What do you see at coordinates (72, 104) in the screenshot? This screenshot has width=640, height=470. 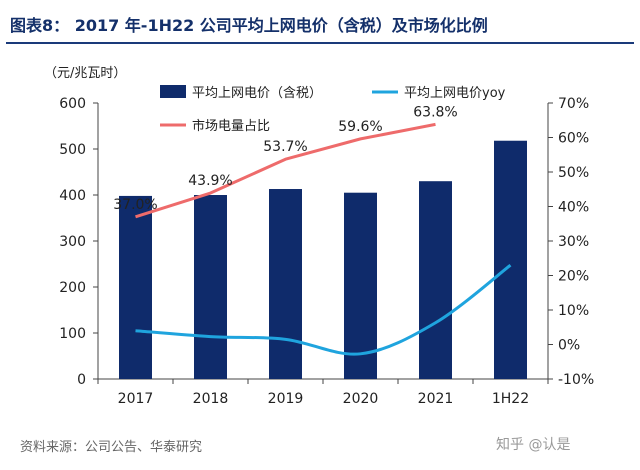 I see `left-tick-label: 600` at bounding box center [72, 104].